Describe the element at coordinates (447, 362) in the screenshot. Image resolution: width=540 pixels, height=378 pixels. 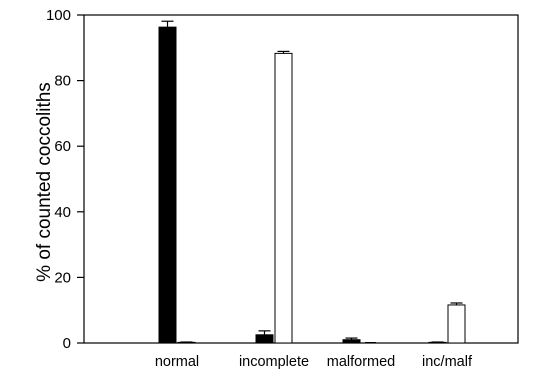
I see `x-category-label: inc/malf` at that location.